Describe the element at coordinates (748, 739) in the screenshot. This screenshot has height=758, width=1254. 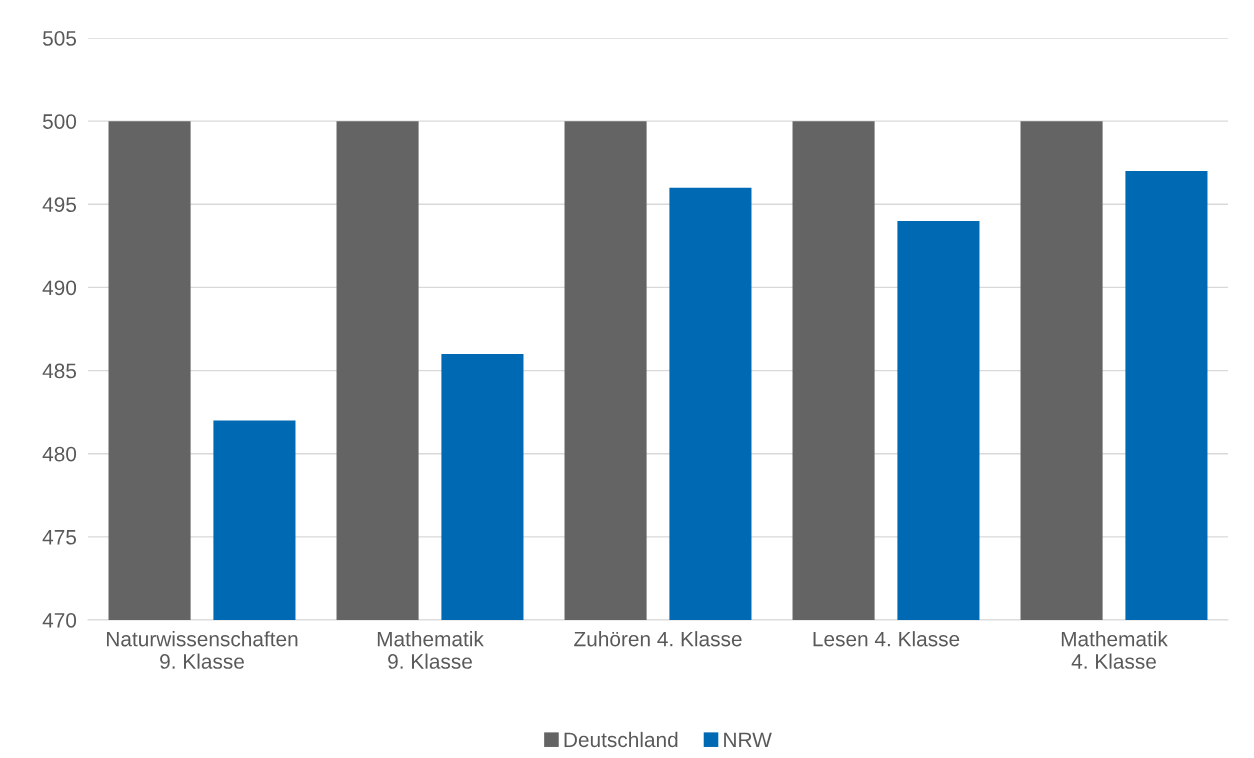
I see `legend-label: NRW` at that location.